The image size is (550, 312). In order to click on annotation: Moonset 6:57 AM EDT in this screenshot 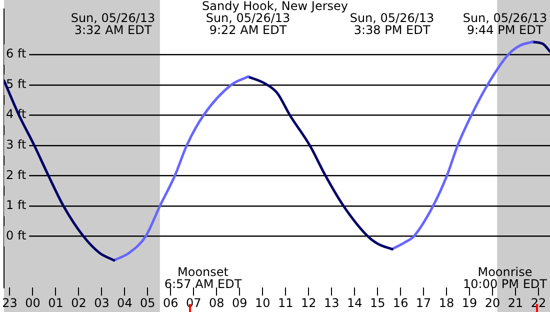, I will do `click(203, 278)`.